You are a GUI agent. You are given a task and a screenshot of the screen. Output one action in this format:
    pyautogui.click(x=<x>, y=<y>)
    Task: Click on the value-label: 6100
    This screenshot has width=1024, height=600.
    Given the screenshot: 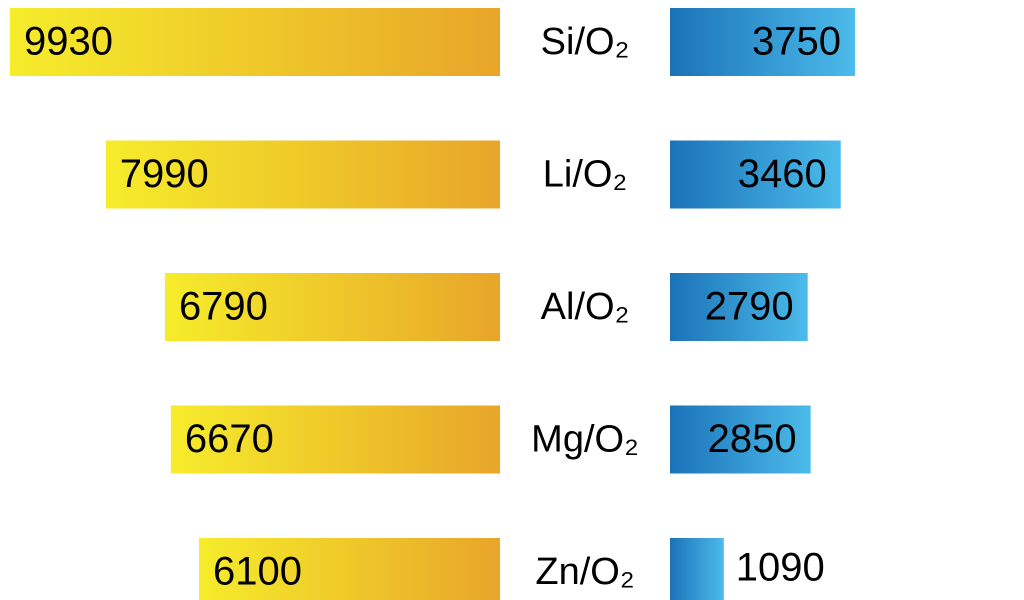 What is the action you would take?
    pyautogui.click(x=257, y=572)
    